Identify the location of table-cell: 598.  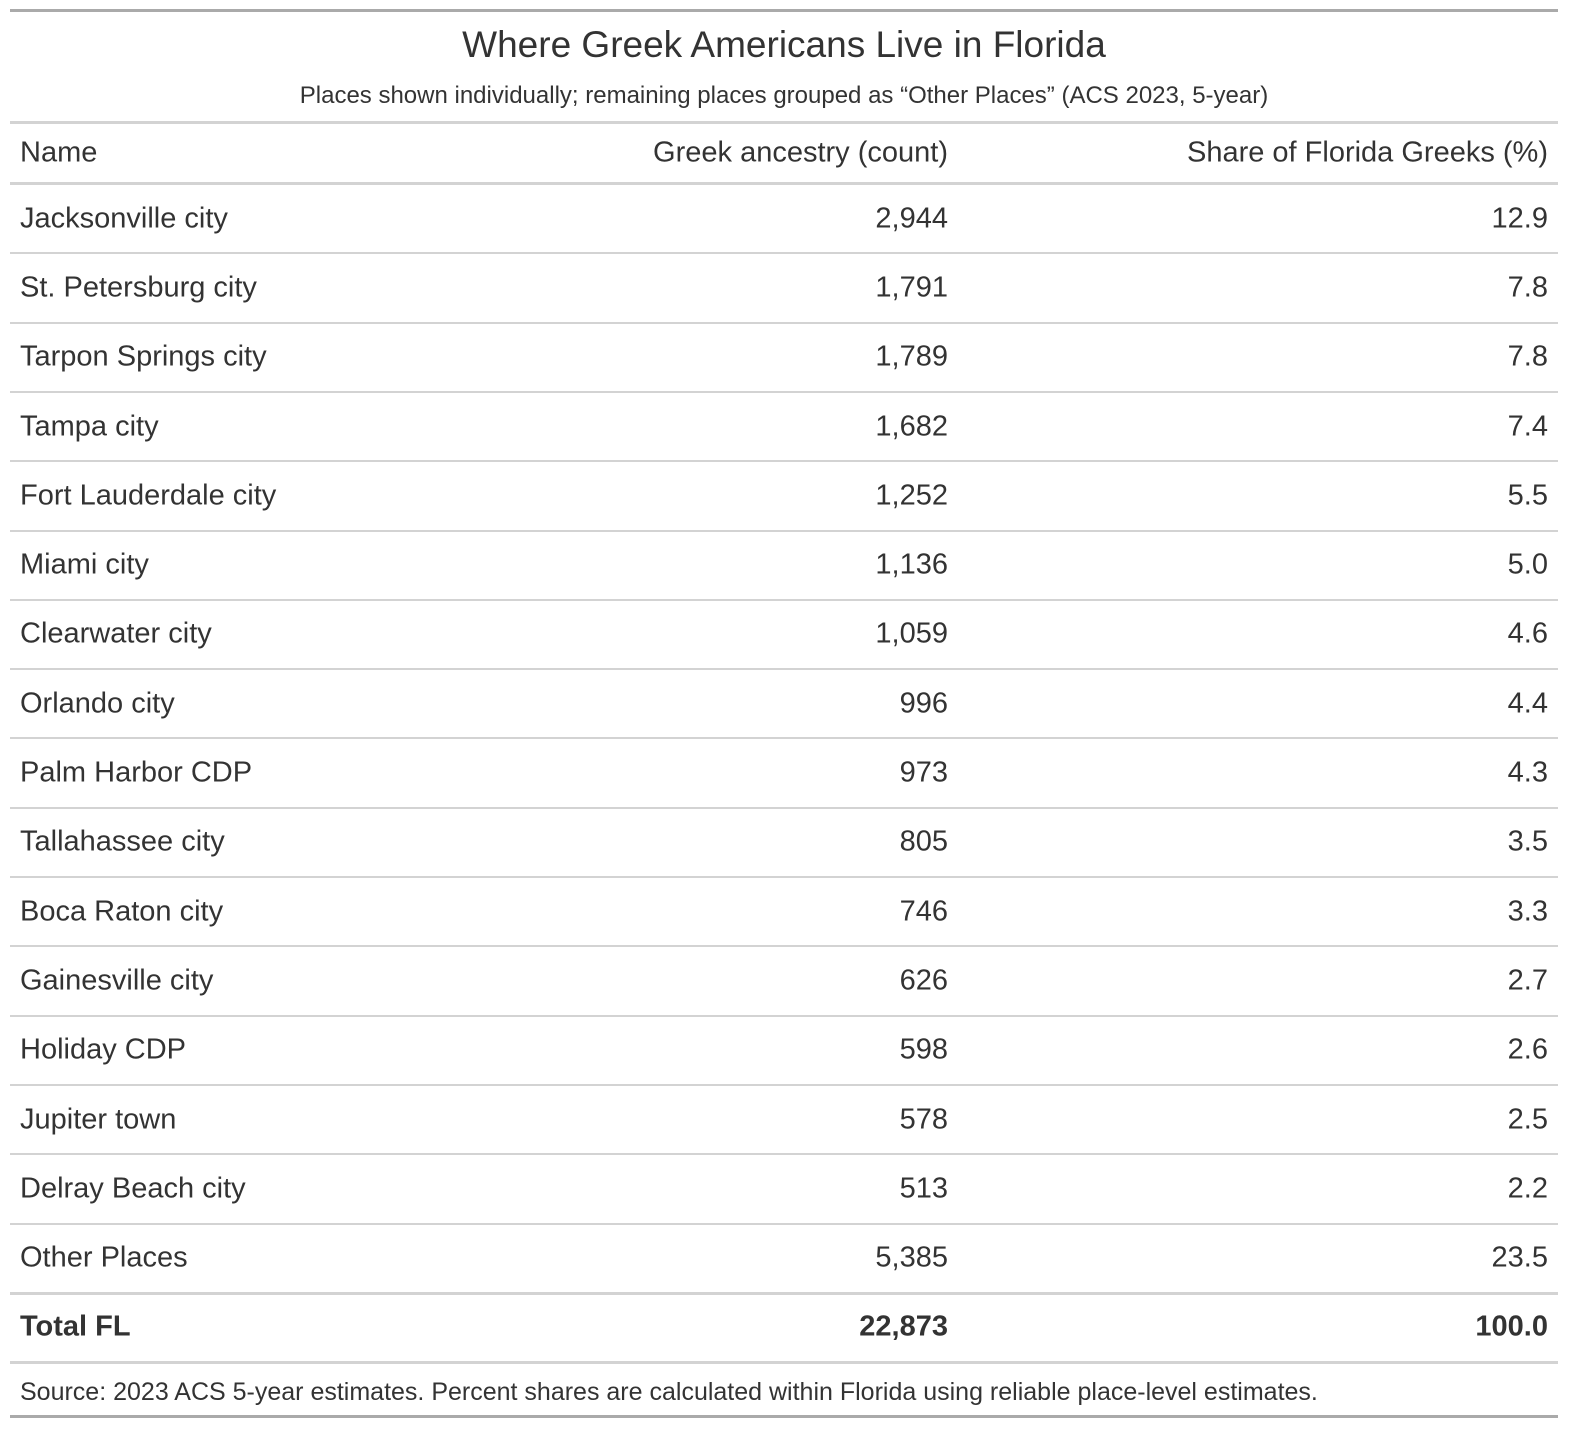
(923, 1049).